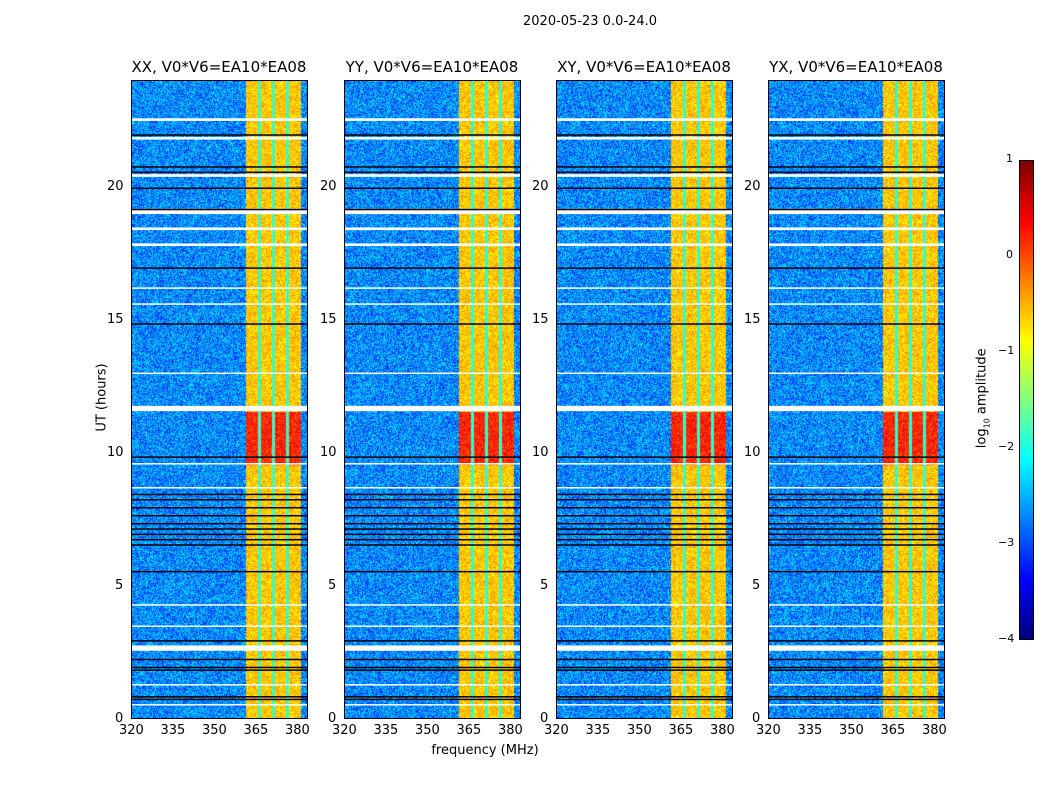 The height and width of the screenshot is (800, 1050). Describe the element at coordinates (1006, 350) in the screenshot. I see `colorbar-tick-label: −1` at that location.